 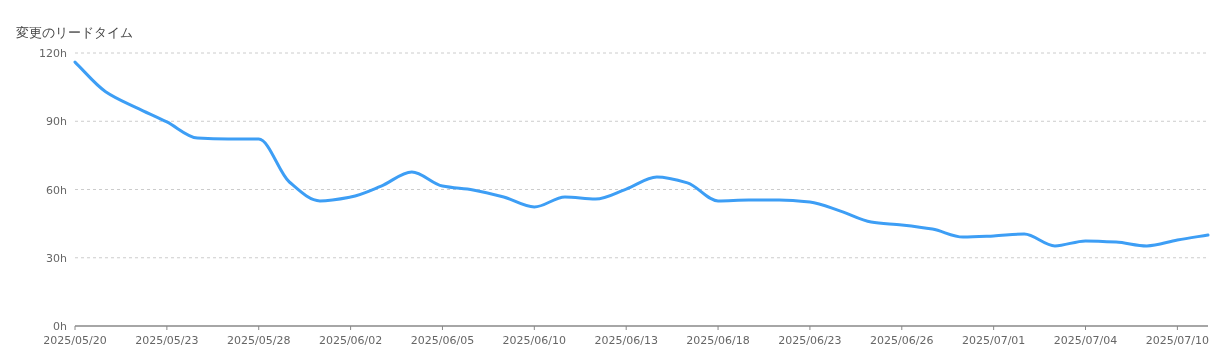 What do you see at coordinates (718, 340) in the screenshot?
I see `x-tick-label: 2025/06/18` at bounding box center [718, 340].